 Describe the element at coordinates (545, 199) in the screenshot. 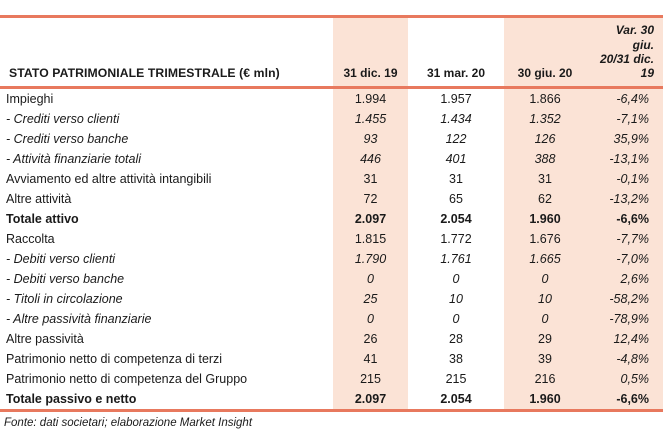

I see `cell-value: 62` at that location.